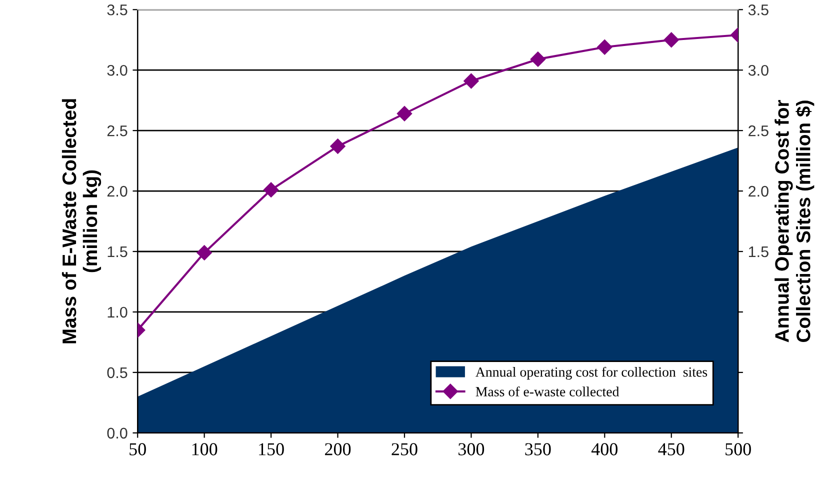 Image resolution: width=834 pixels, height=481 pixels. Describe the element at coordinates (405, 449) in the screenshot. I see `x-tick-label: 250` at that location.